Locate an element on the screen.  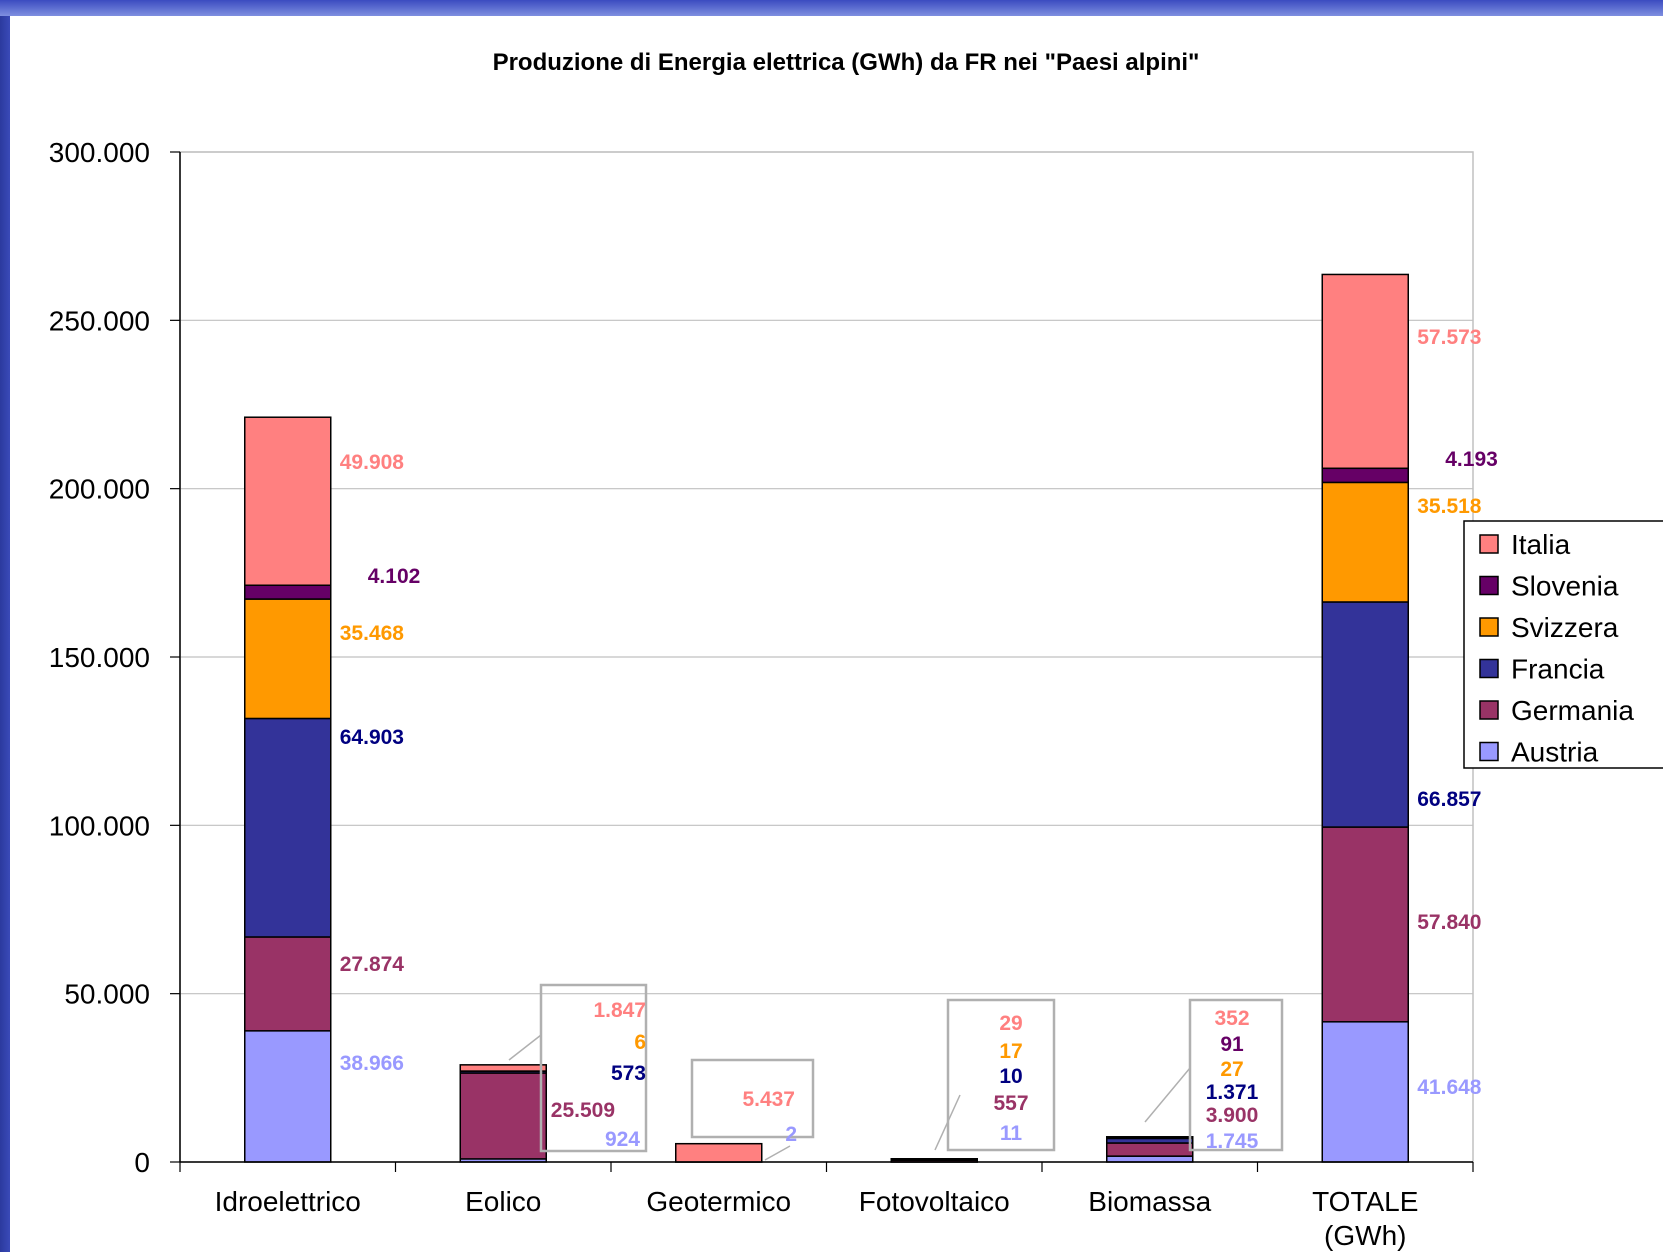
legend-label-slovenia: Slovenia is located at coordinates (1565, 586).